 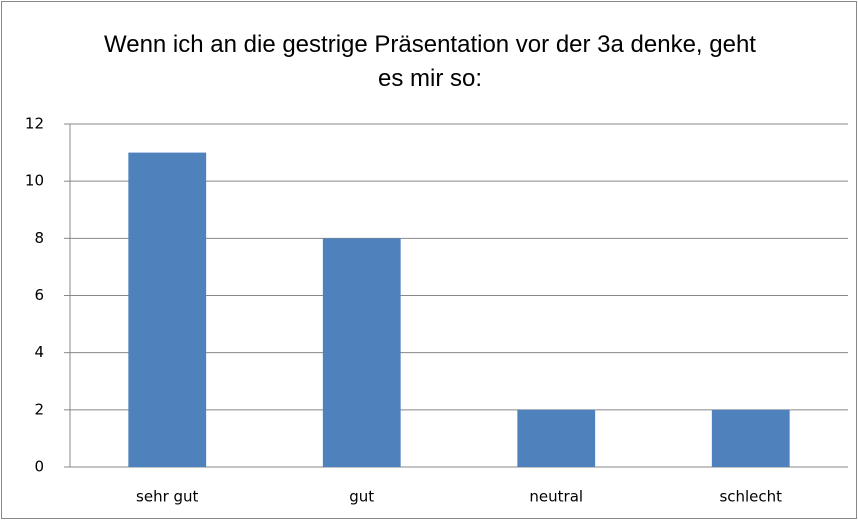 I want to click on y-tick-label: 0, so click(x=39, y=467).